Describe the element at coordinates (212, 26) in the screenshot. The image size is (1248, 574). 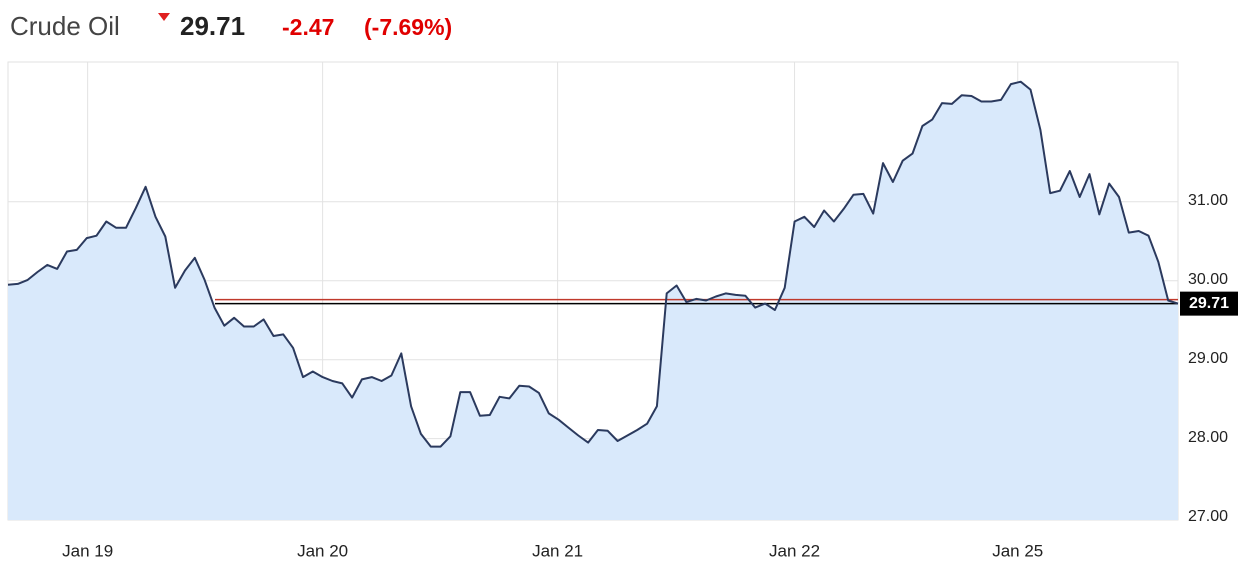
I see `last-price: 29.71` at that location.